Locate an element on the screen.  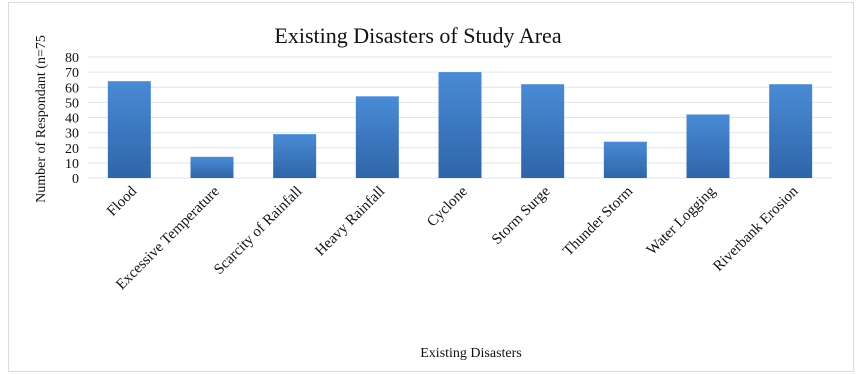
bar-storm-surge is located at coordinates (543, 131).